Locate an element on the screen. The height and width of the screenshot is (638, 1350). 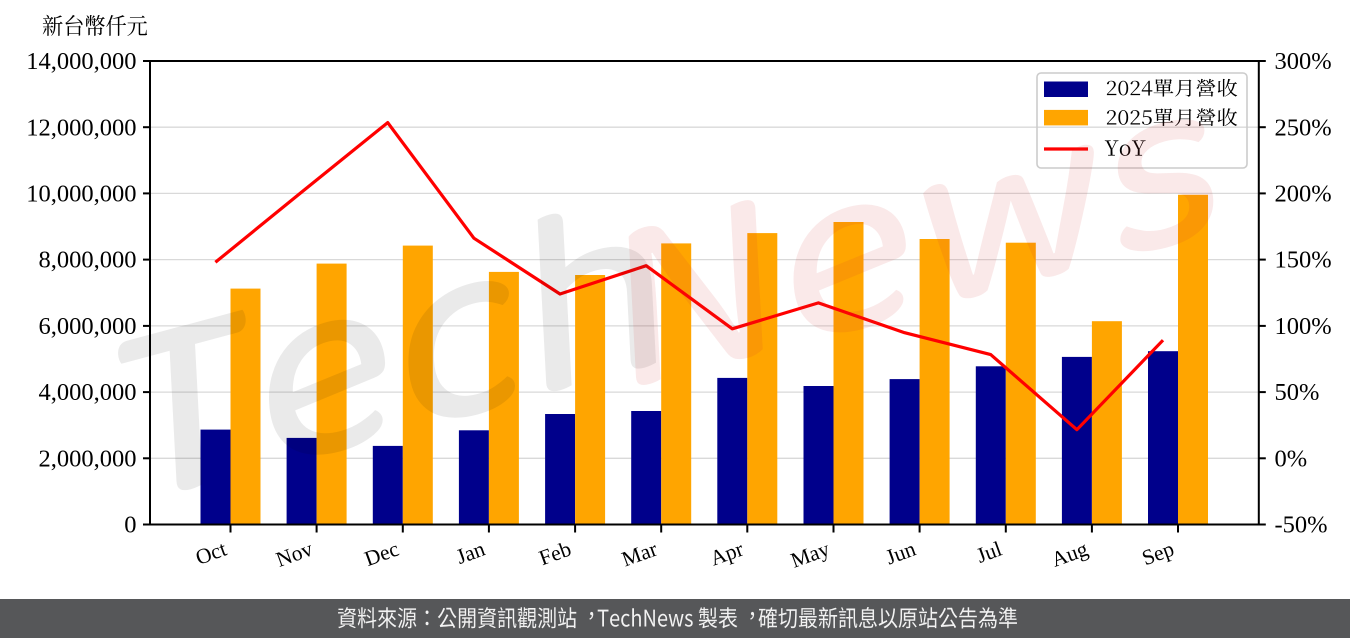
svg-text: 200% is located at coordinates (1303, 194).